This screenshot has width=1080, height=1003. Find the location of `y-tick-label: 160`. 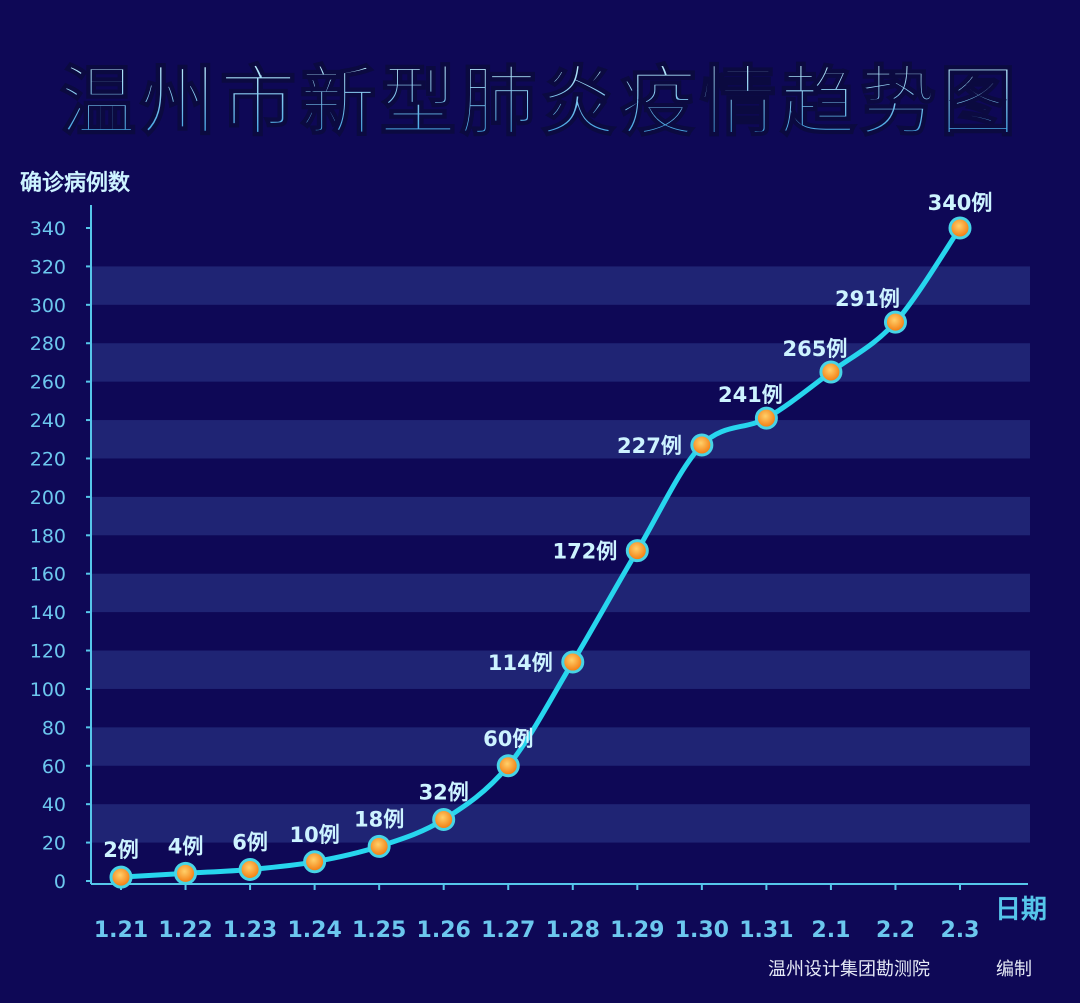

y-tick-label: 160 is located at coordinates (48, 575).